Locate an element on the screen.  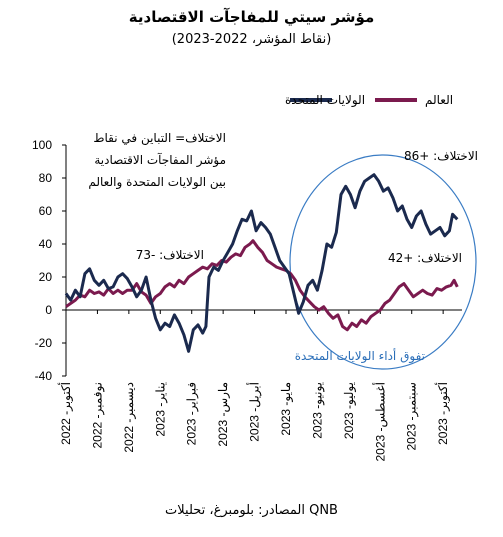
annotation-note-line3: بين الولايات المتحدة والعالم is located at coordinates (157, 182).